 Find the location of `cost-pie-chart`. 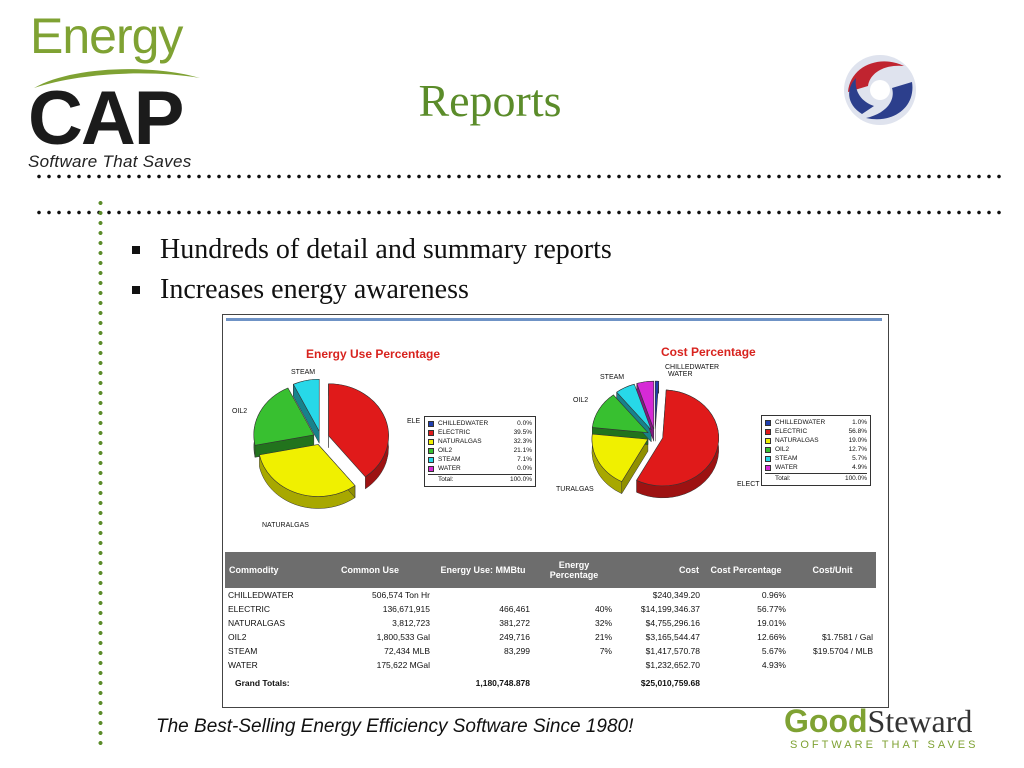

cost-pie-chart is located at coordinates (655, 439).